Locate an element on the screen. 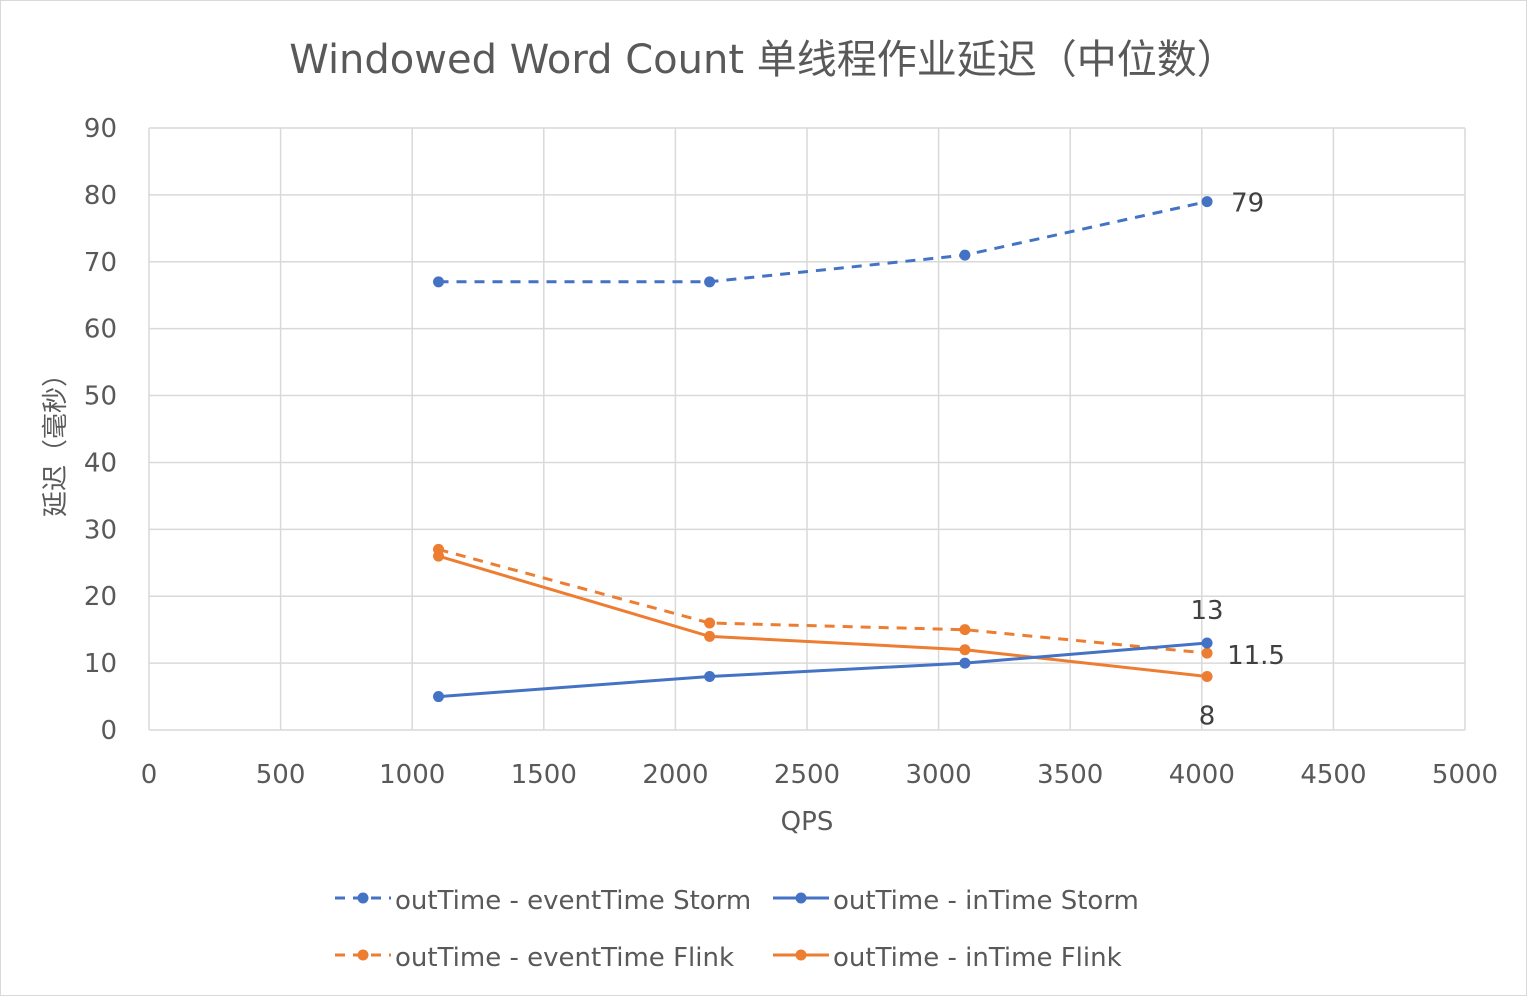 The width and height of the screenshot is (1527, 996). x-axis-ticks: 0 500 1000 1500 2000 2500 3000 3500 4000 4500 5000 is located at coordinates (819, 775).